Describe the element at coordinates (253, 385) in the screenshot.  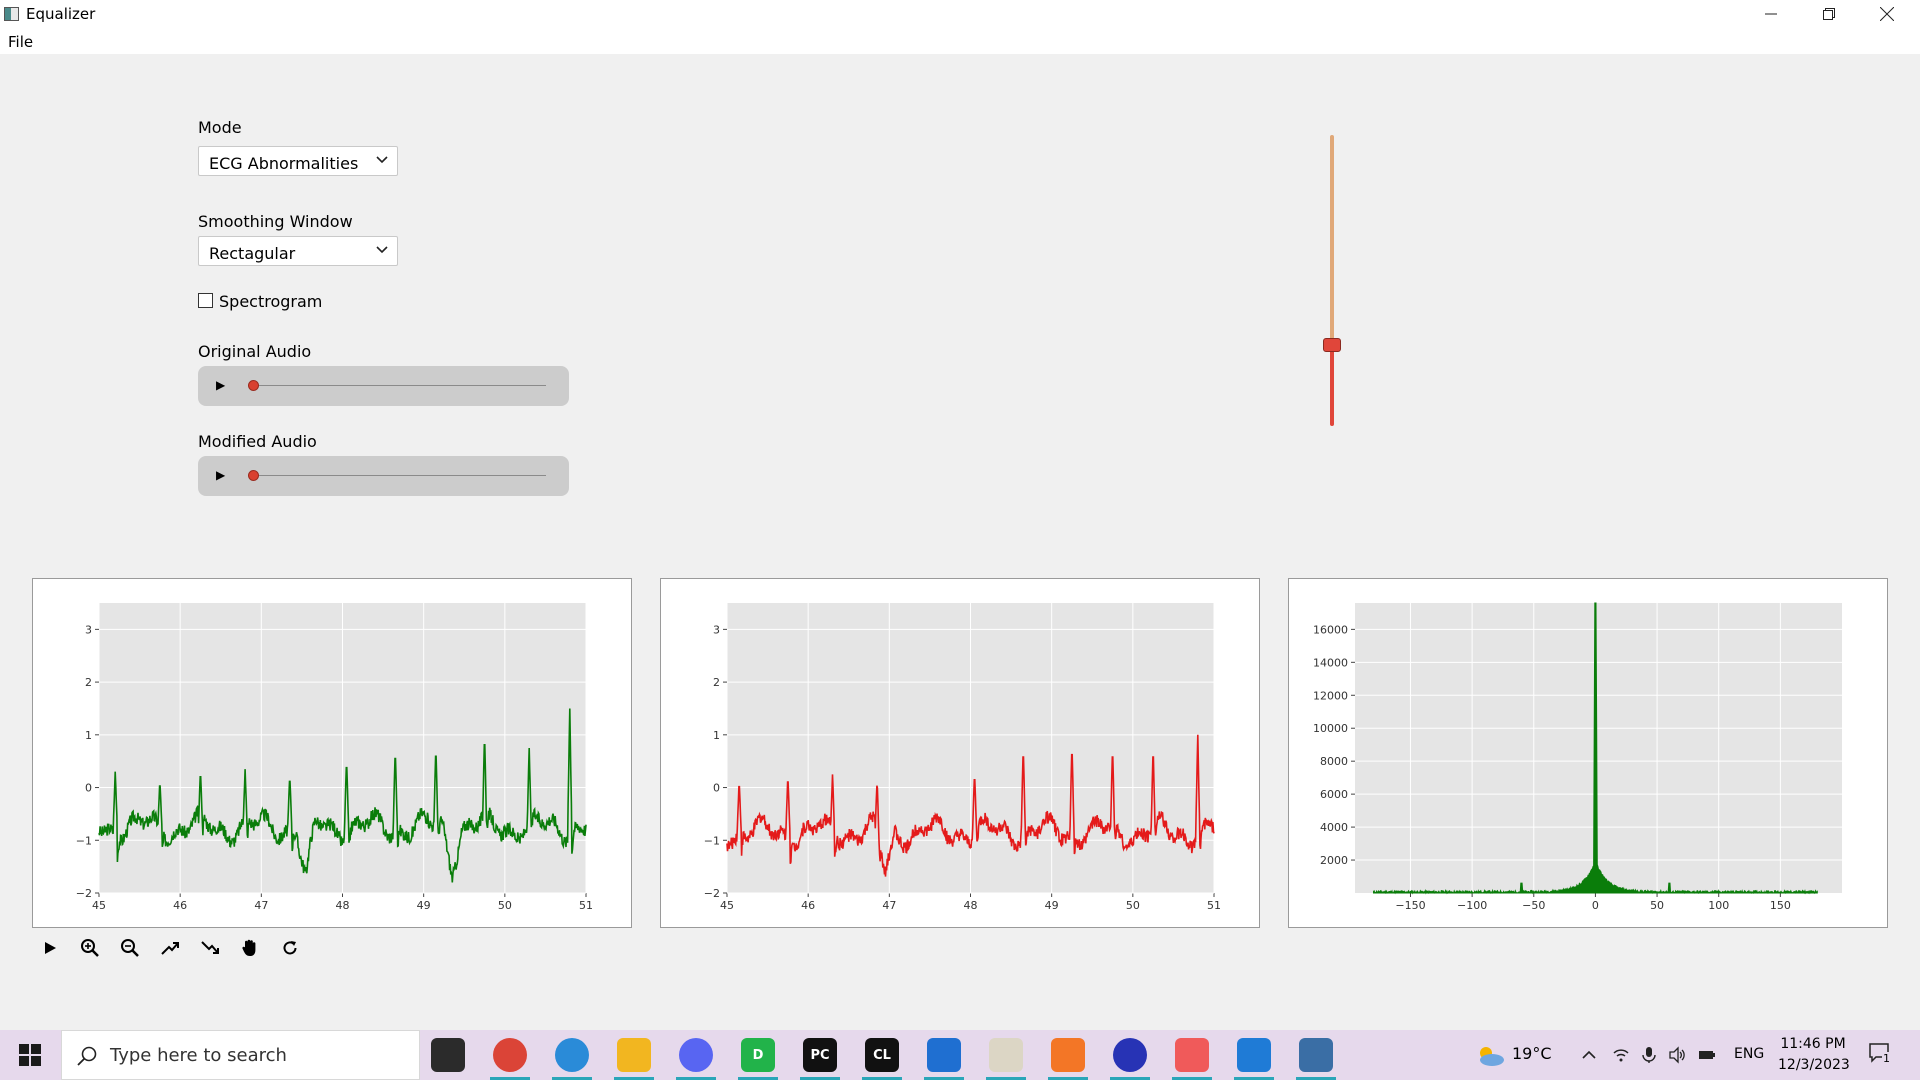
I see `original-audio-seek-handle` at that location.